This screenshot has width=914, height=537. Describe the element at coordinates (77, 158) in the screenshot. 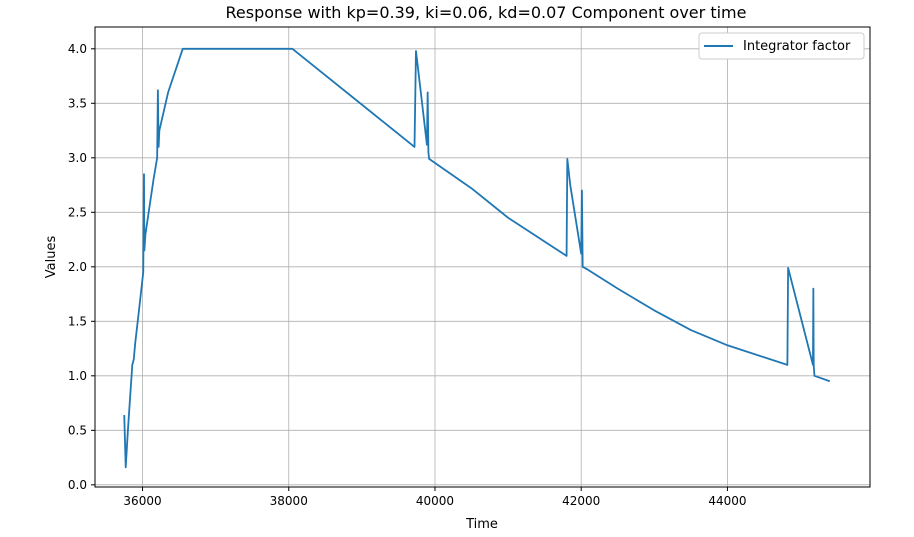

I see `y-tick-label: 3.0` at that location.